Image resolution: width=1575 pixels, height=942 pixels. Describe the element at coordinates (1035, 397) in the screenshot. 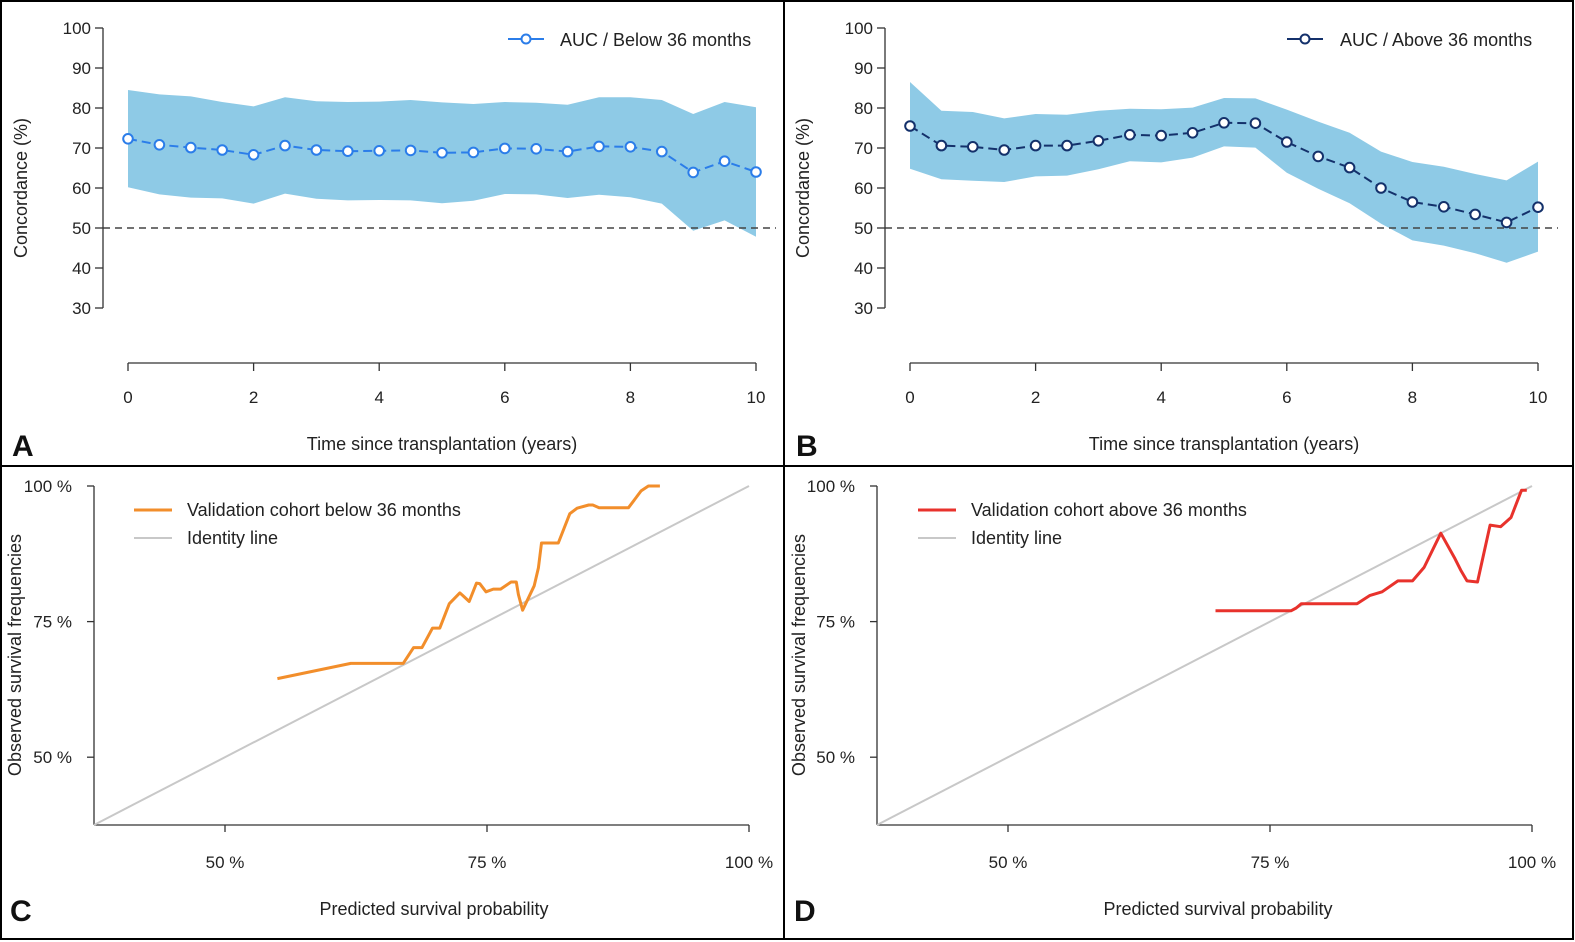

I see `x-tick-label: 2` at that location.